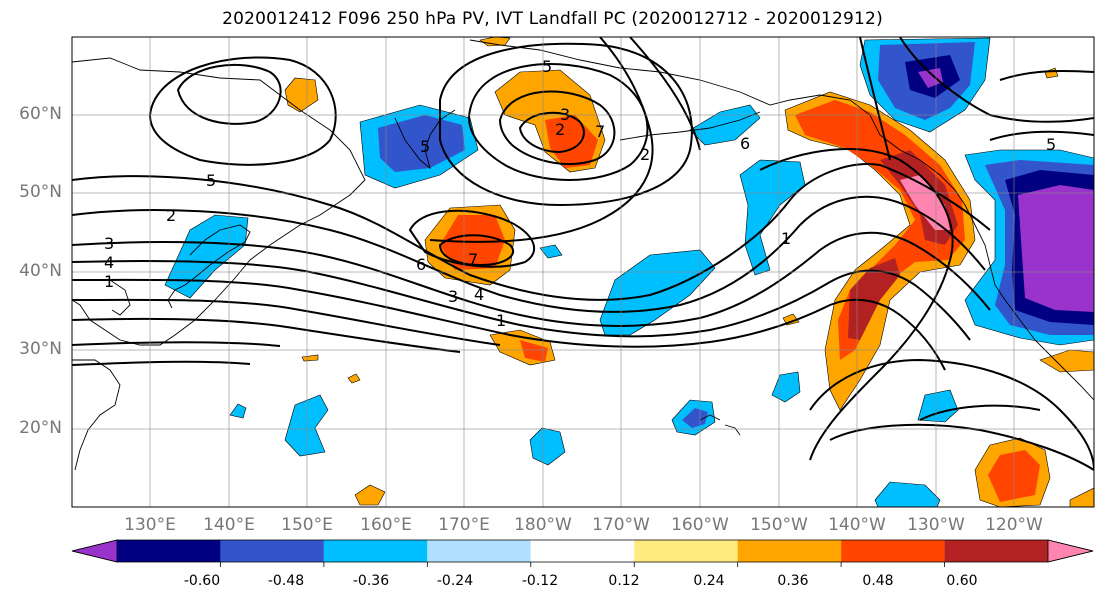  Describe the element at coordinates (40, 192) in the screenshot. I see `lat-label: 50°N` at that location.